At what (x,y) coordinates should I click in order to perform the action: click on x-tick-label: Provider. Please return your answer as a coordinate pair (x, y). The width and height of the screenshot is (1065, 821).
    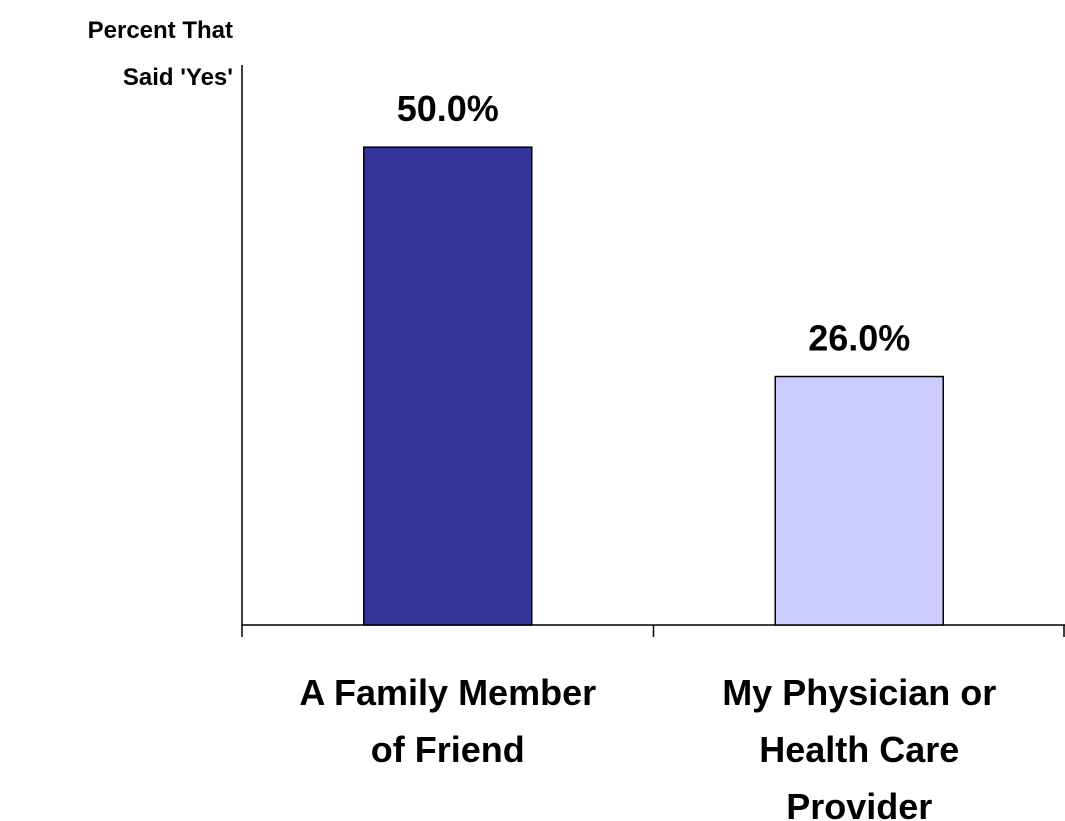
    Looking at the image, I should click on (859, 803).